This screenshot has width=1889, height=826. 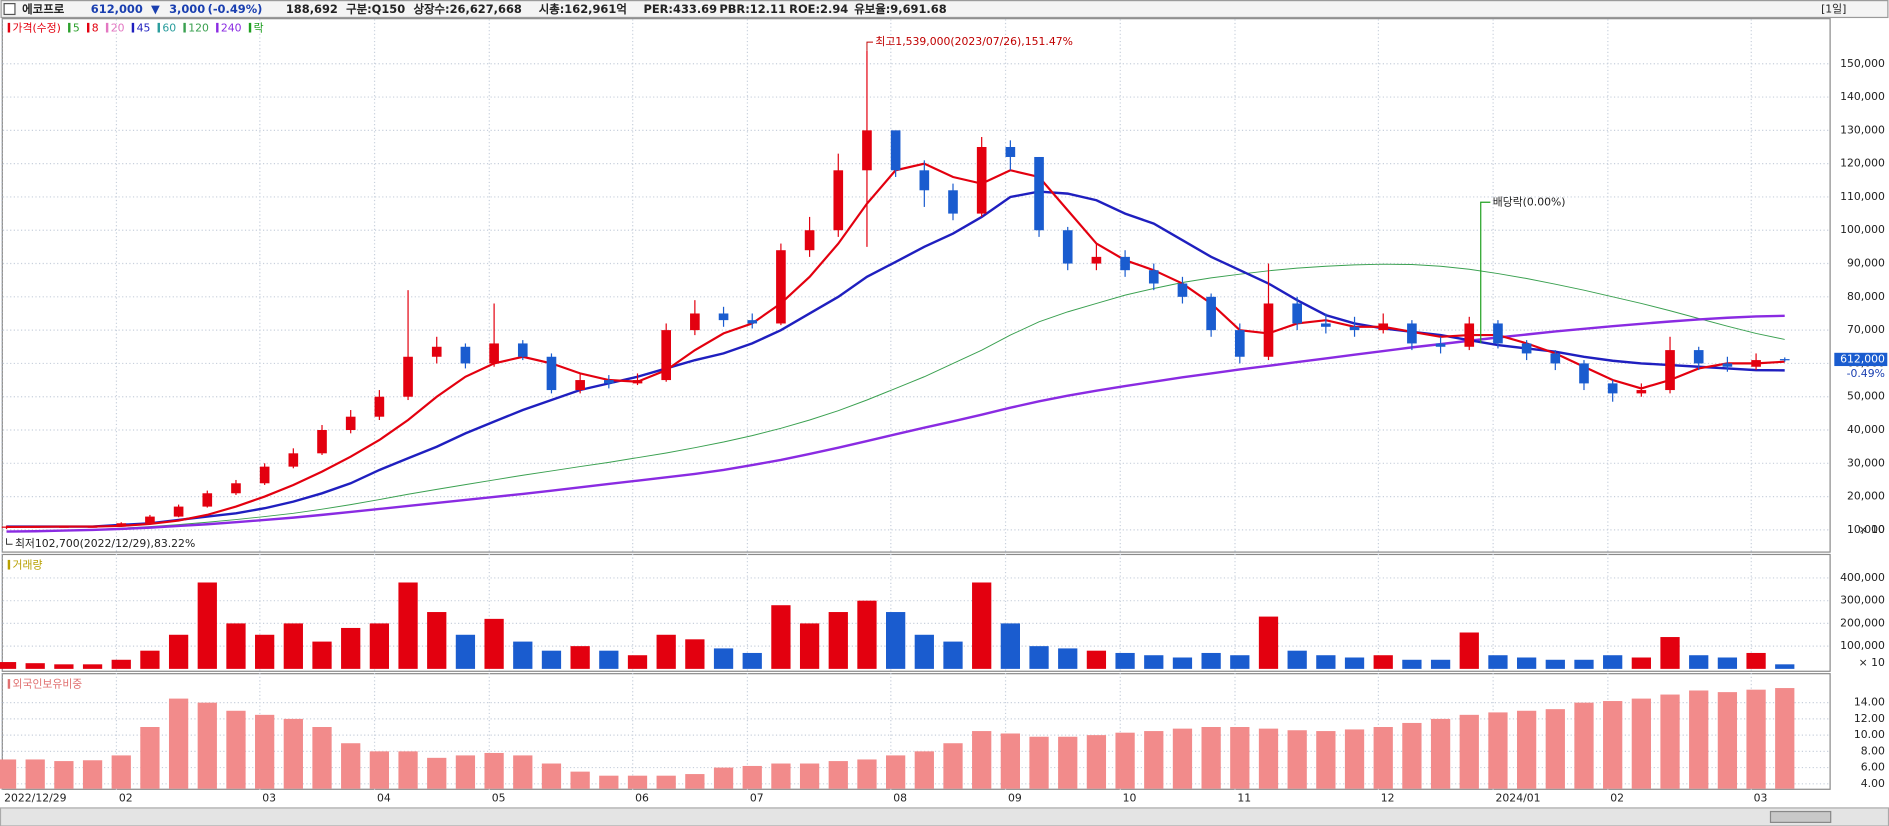 I want to click on header-field: PER:433.69, so click(x=680, y=9).